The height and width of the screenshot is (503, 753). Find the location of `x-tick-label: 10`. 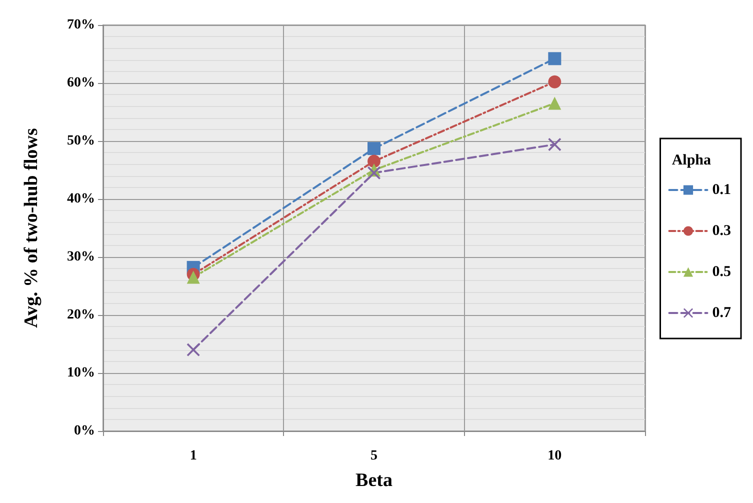

x-tick-label: 10 is located at coordinates (555, 456).